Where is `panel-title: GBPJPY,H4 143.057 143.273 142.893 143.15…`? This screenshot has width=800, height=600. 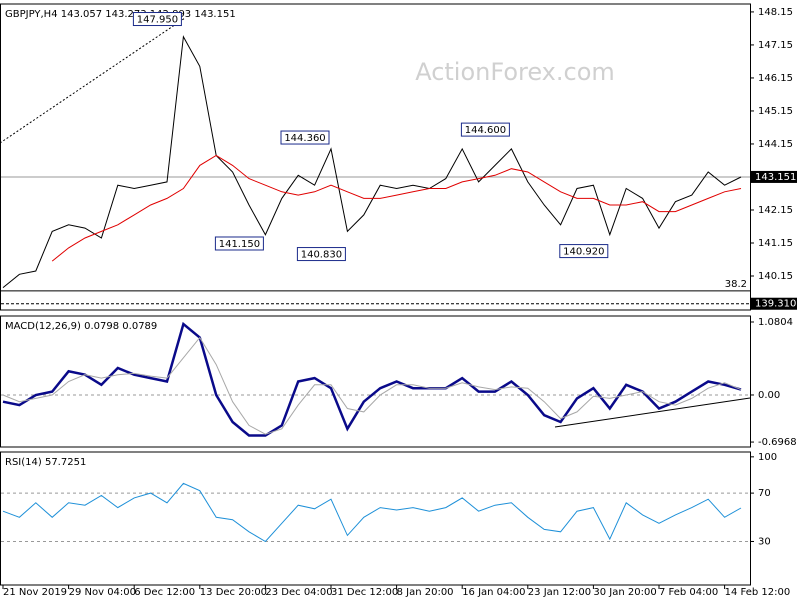
panel-title: GBPJPY,H4 143.057 143.273 142.893 143.15… is located at coordinates (120, 14).